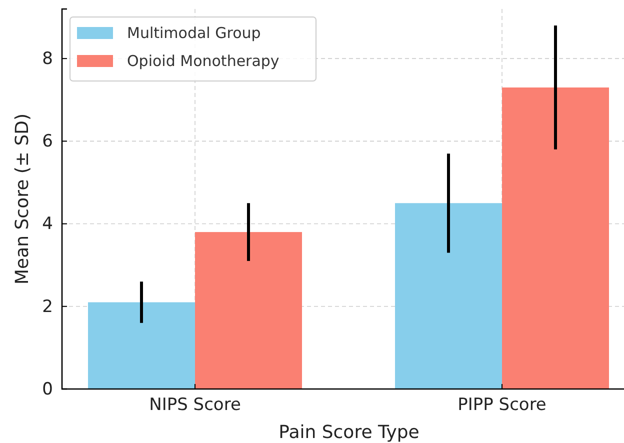 The width and height of the screenshot is (624, 443). What do you see at coordinates (47, 306) in the screenshot?
I see `y-tick-label: 2` at bounding box center [47, 306].